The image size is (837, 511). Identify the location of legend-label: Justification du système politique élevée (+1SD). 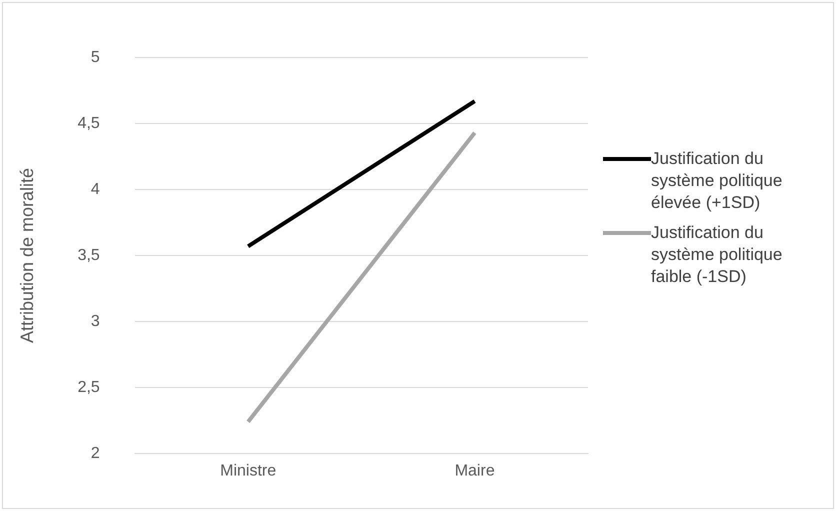
(717, 181).